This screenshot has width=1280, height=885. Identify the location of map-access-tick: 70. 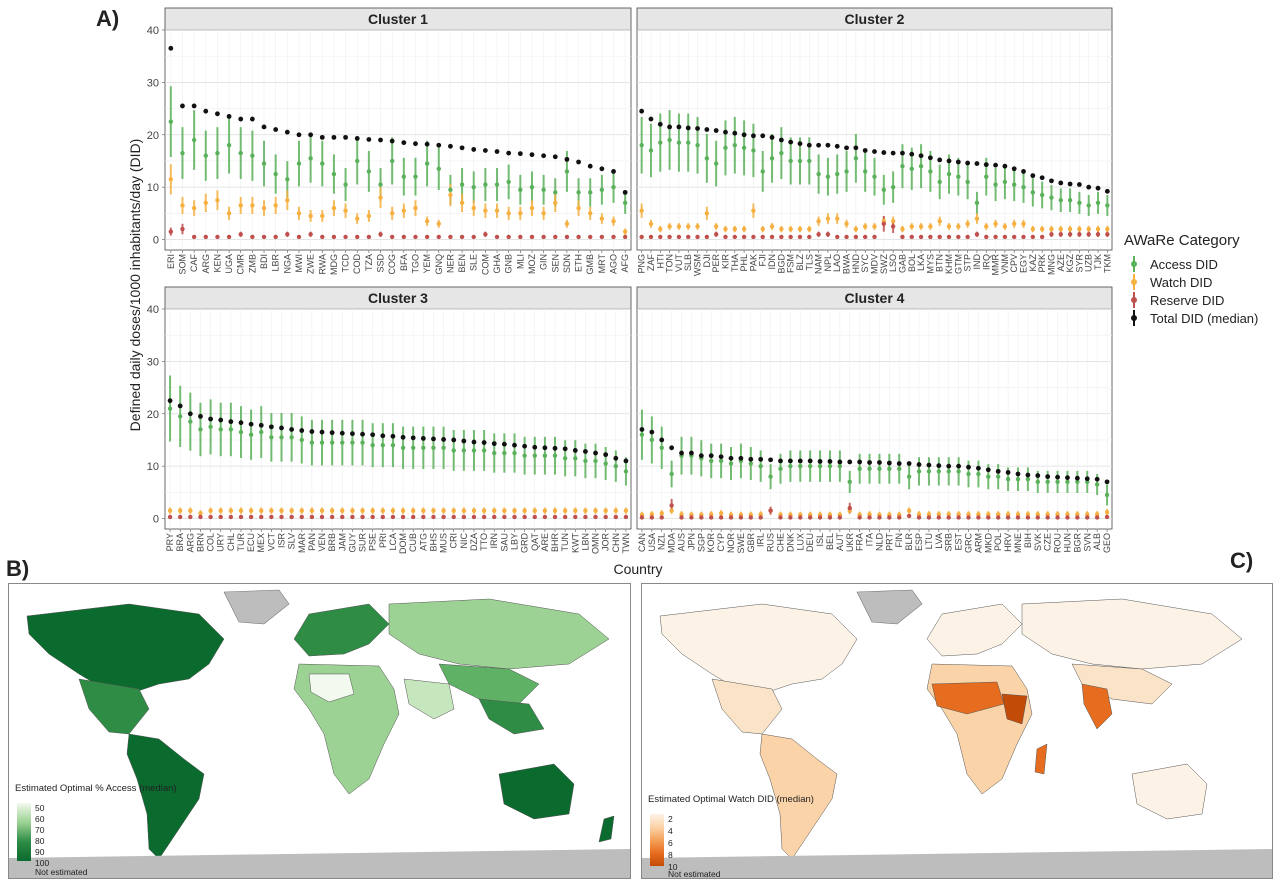
(40, 830).